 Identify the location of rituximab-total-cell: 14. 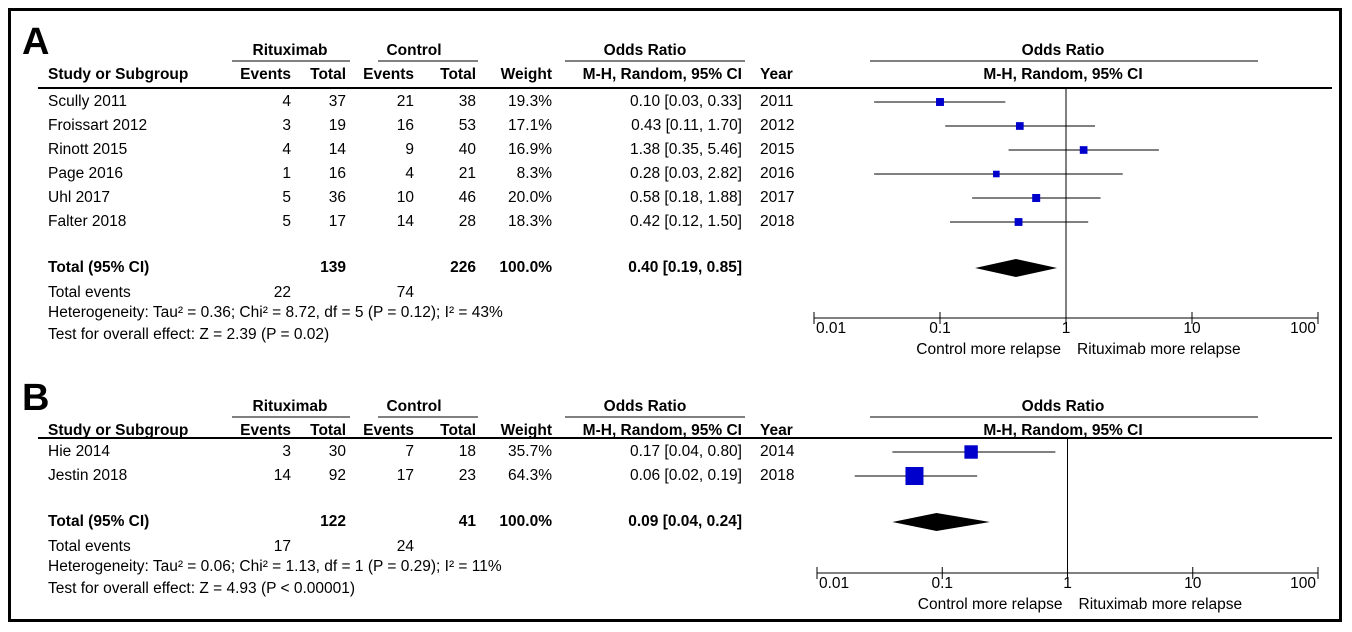
(337, 149).